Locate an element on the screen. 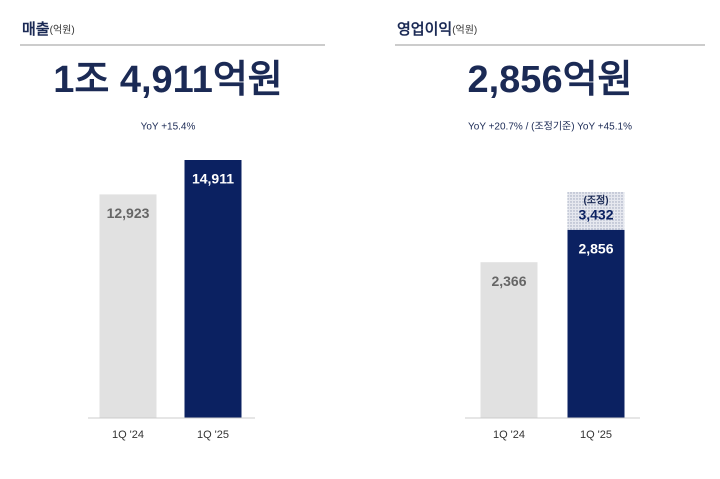  title-text: 매출 is located at coordinates (36, 29).